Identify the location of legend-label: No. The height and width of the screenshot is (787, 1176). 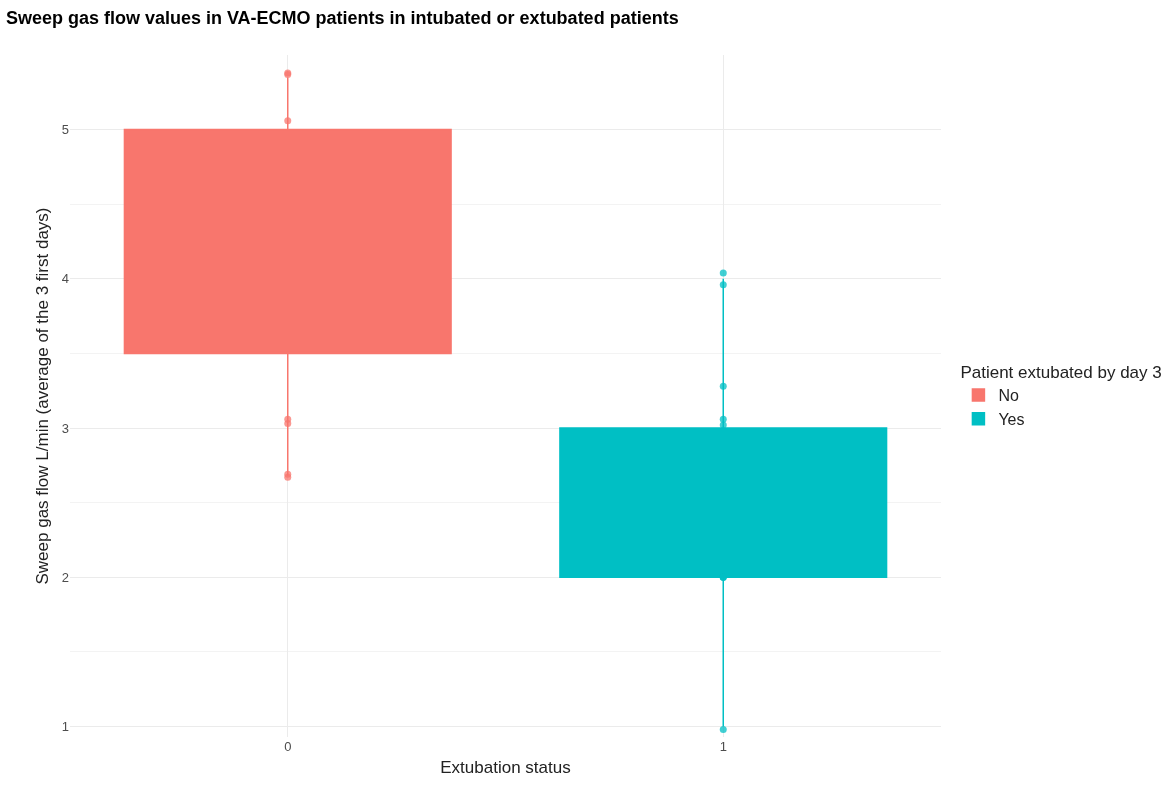
(1008, 396).